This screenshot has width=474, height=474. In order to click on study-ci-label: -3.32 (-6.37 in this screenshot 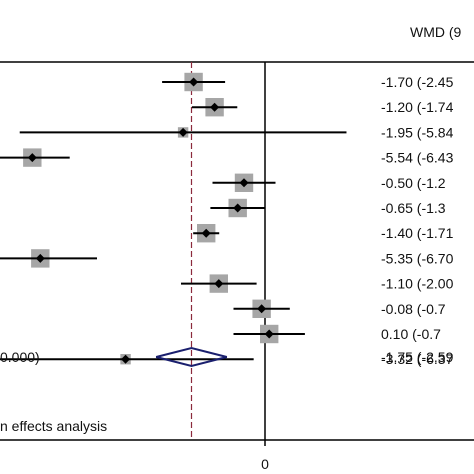, I will do `click(417, 359)`.